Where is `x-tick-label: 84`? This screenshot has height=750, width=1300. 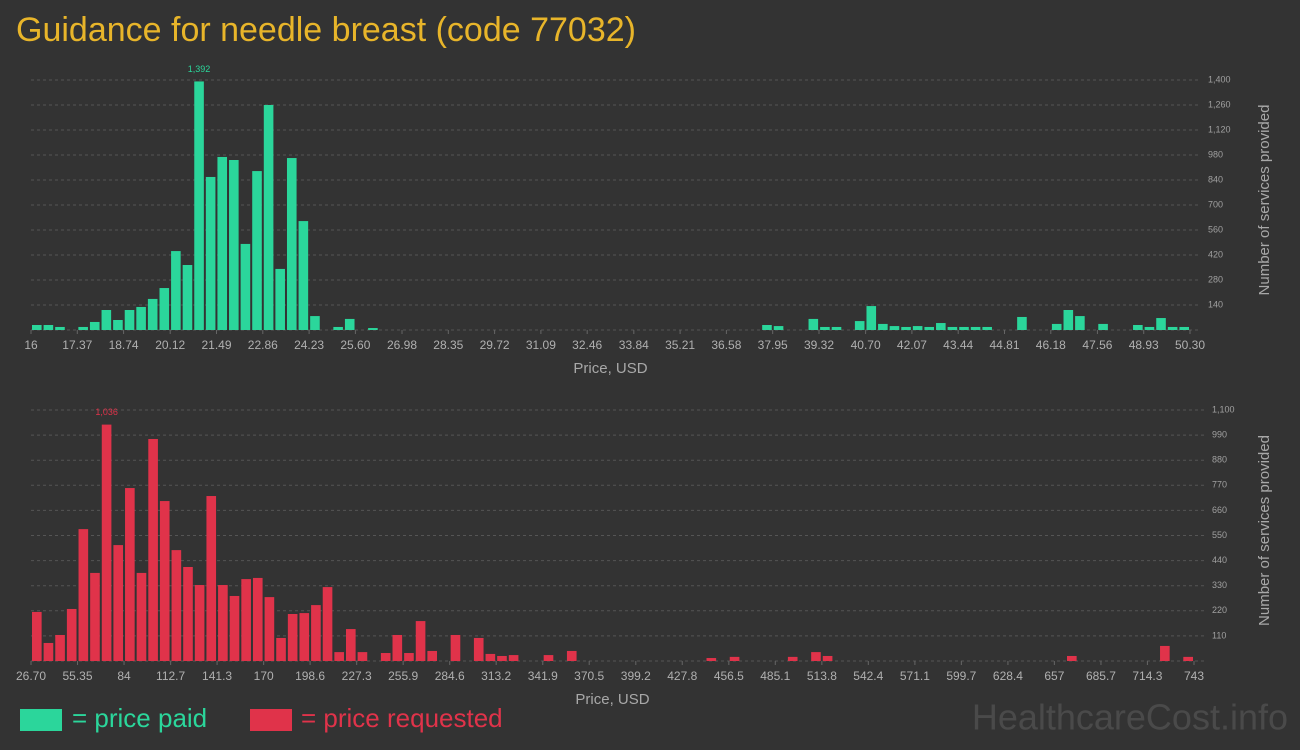 x-tick-label: 84 is located at coordinates (124, 676).